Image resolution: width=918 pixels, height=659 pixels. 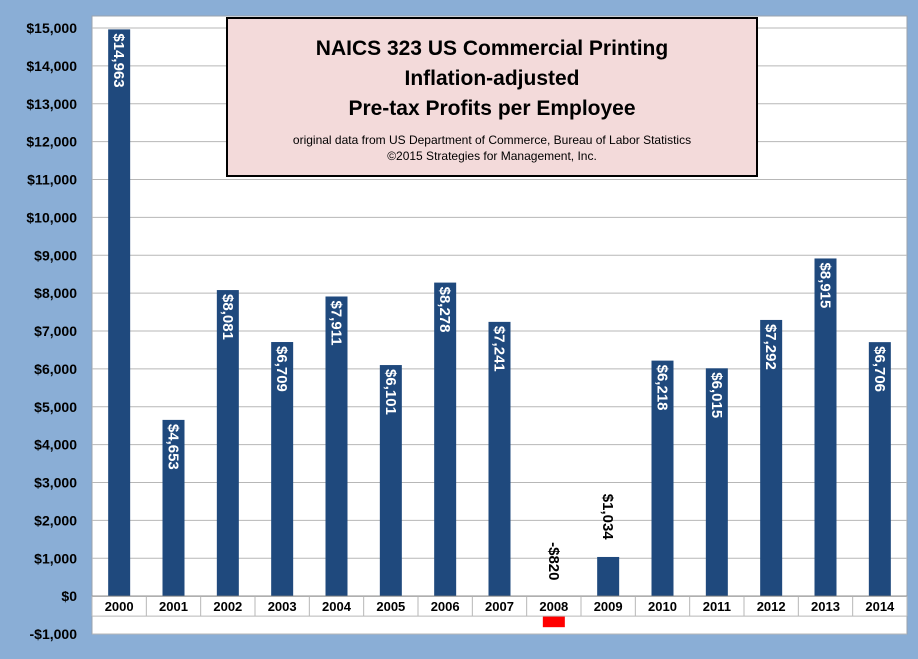 What do you see at coordinates (662, 388) in the screenshot?
I see `data-label: $6,218` at bounding box center [662, 388].